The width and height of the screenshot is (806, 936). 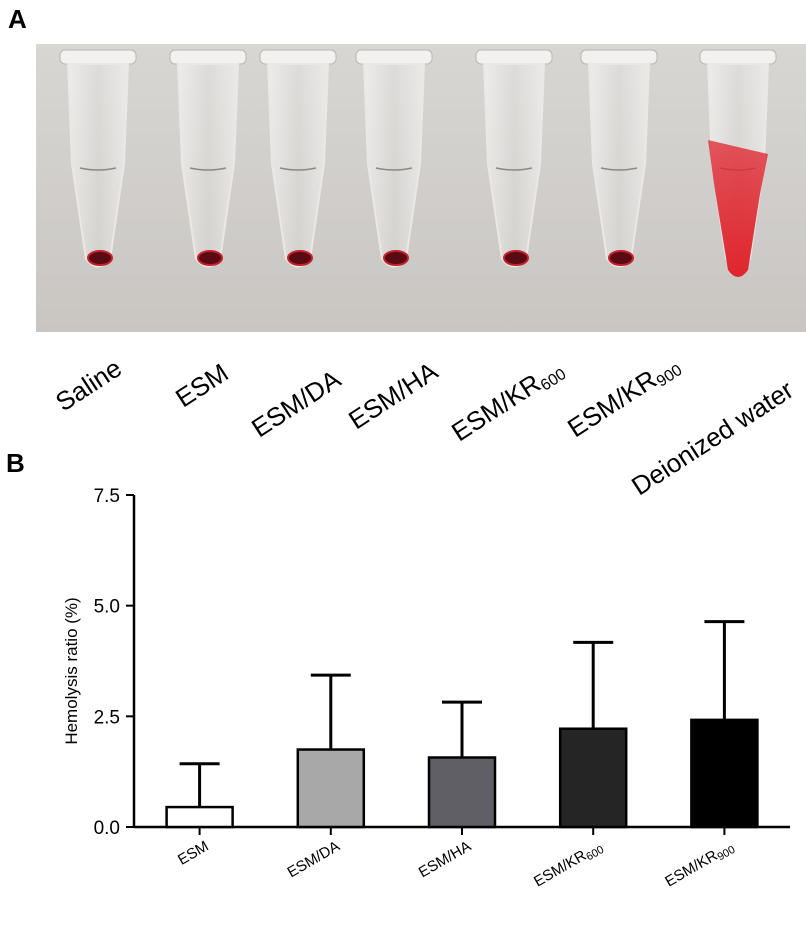 I want to click on y-tick-label: 5.0, so click(x=107, y=607).